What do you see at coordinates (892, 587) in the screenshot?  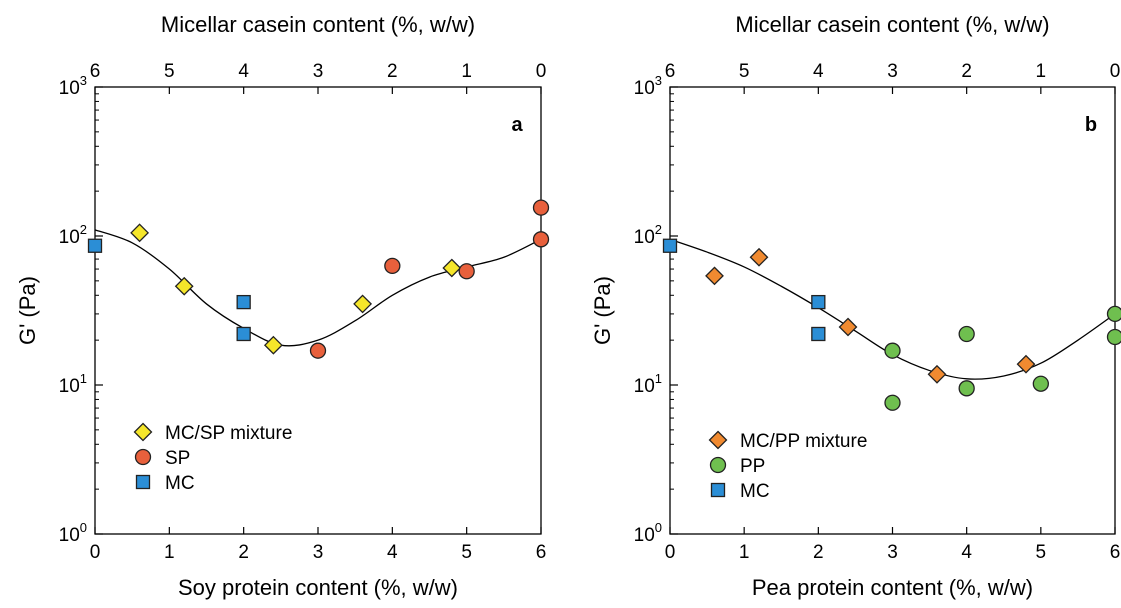 I see `x-axis-title: Pea protein content (%, w/w)` at bounding box center [892, 587].